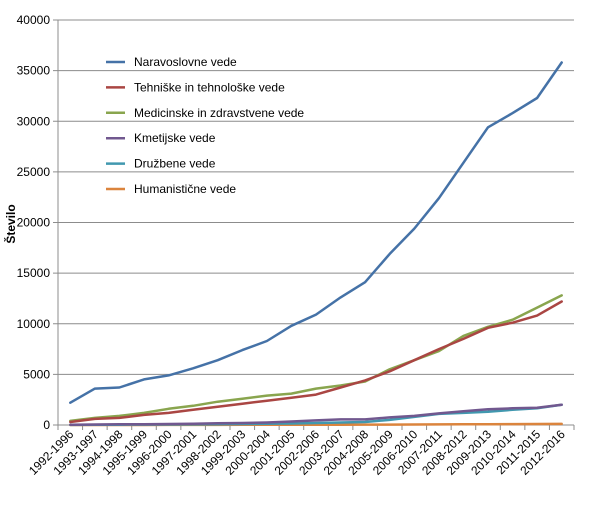 This screenshot has width=591, height=520. What do you see at coordinates (34, 172) in the screenshot?
I see `y-tick-label: 25000` at bounding box center [34, 172].